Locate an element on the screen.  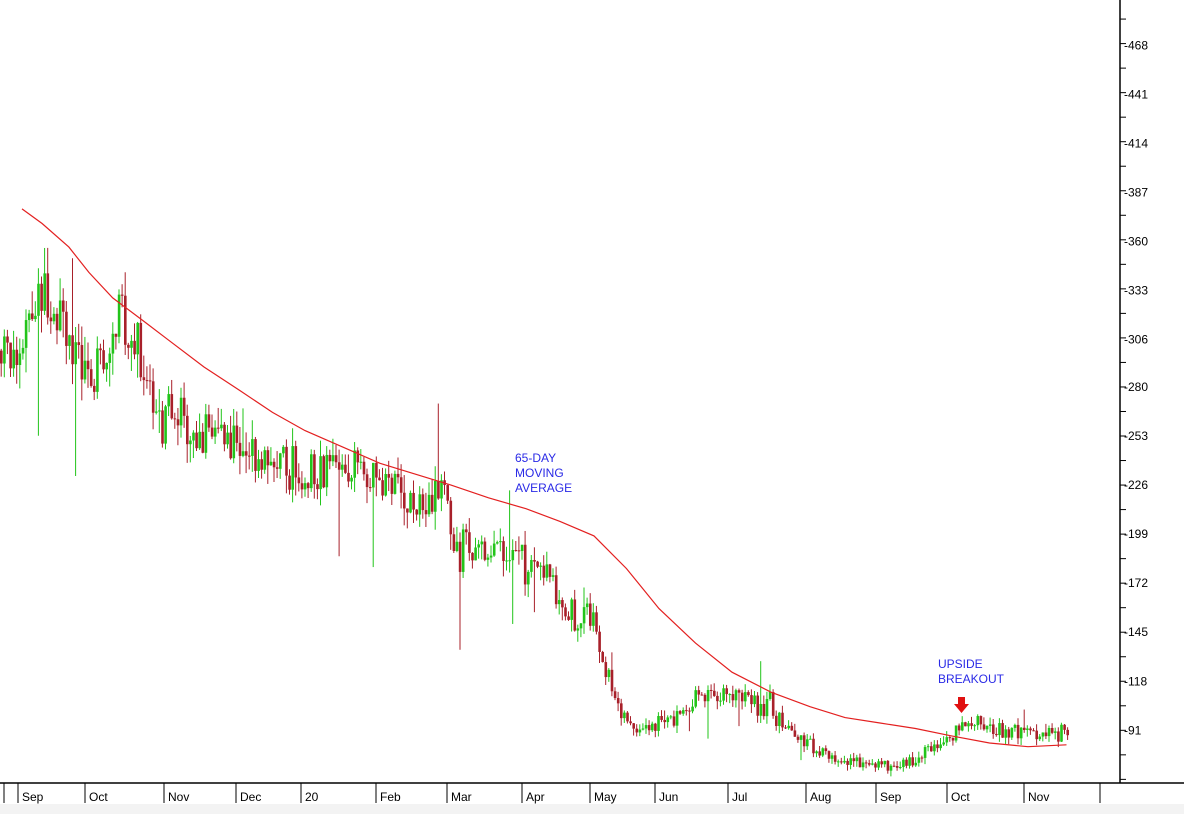
x-tick-label: Mar is located at coordinates (461, 797).